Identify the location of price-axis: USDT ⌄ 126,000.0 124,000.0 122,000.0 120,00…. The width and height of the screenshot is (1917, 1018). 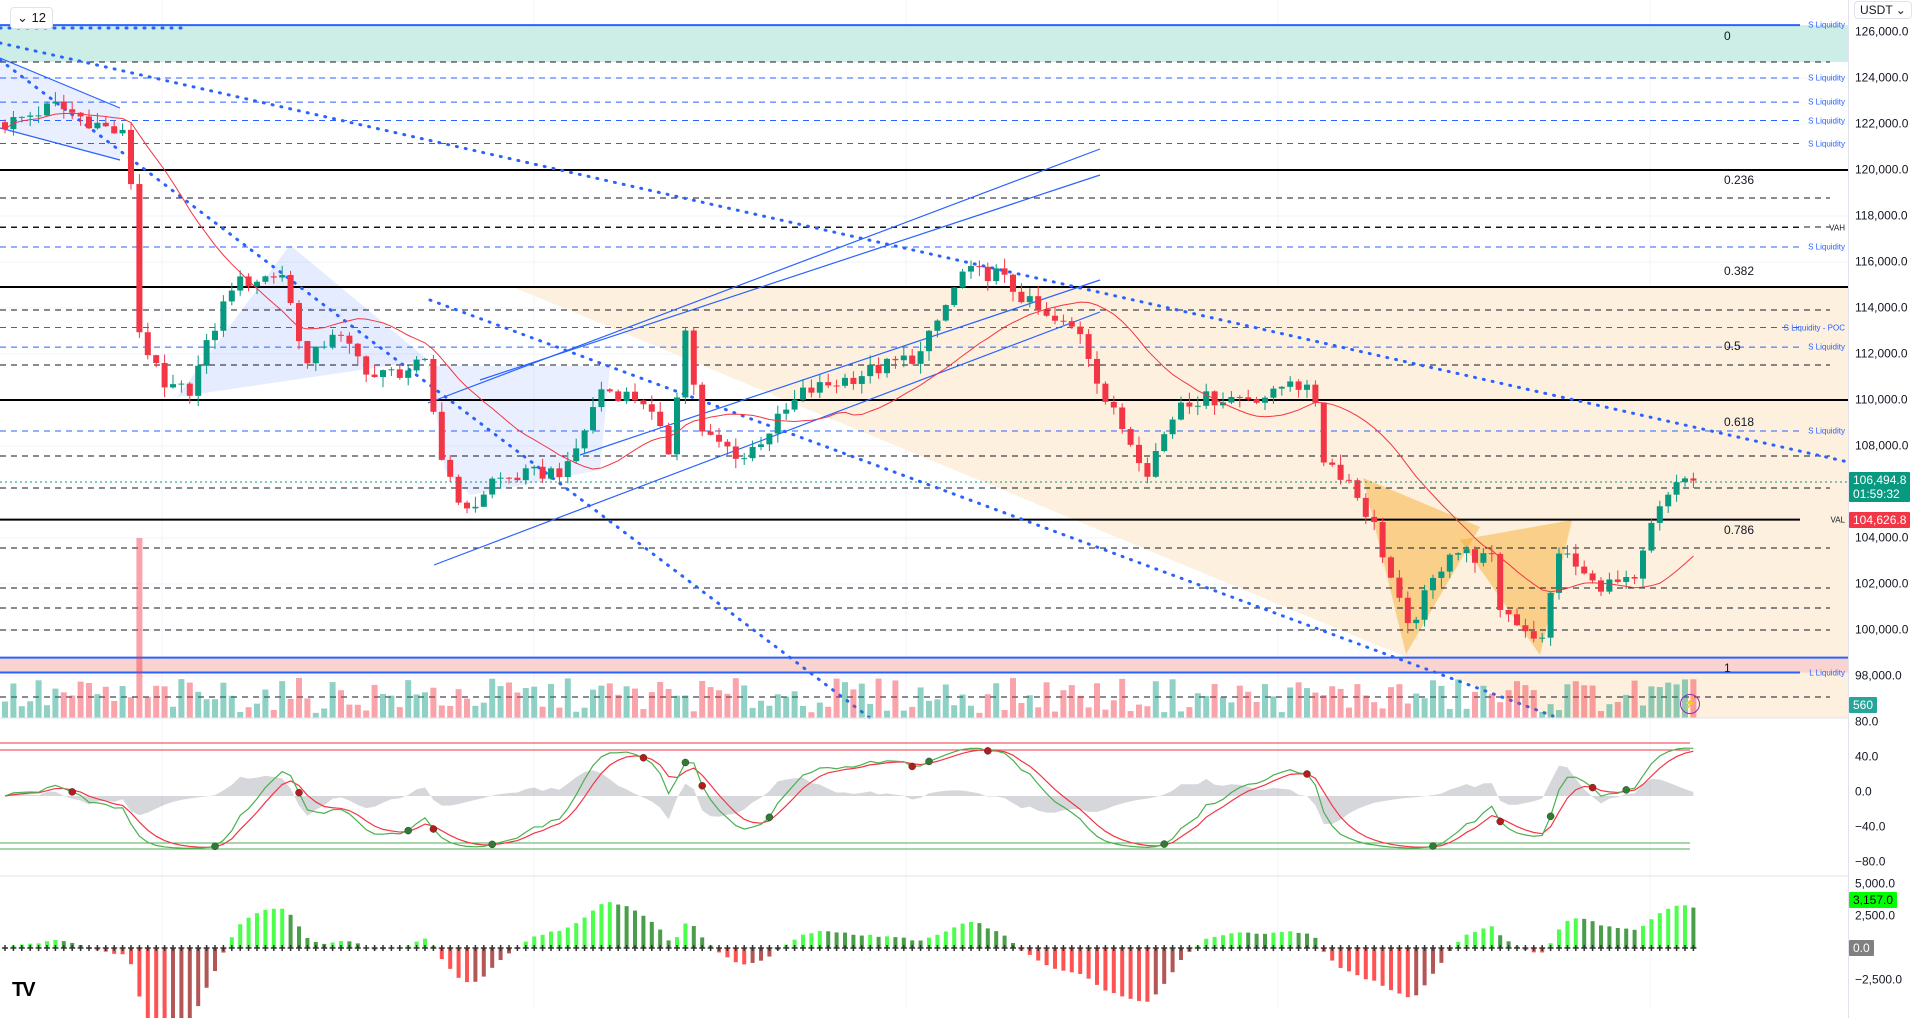
(1882, 509).